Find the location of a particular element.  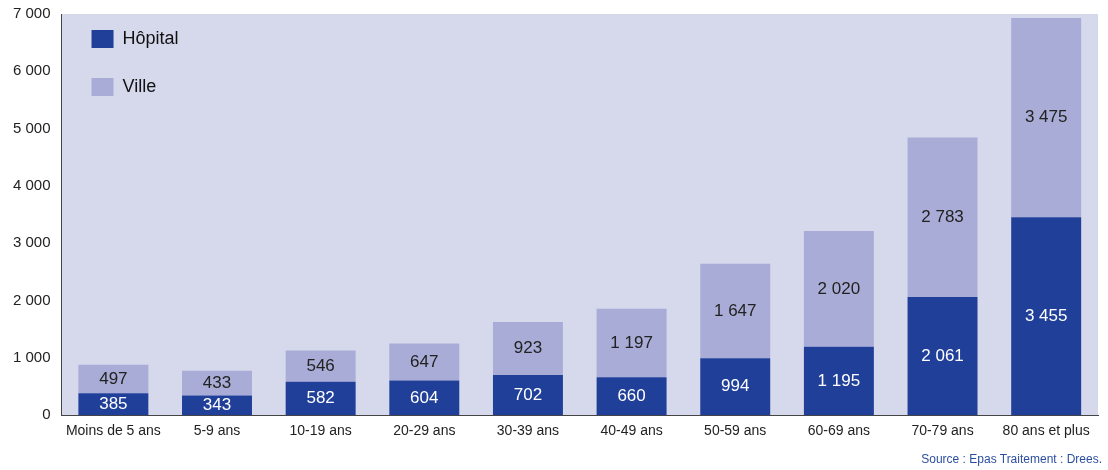

x-tick-label: 80 ans et plus is located at coordinates (1046, 430).